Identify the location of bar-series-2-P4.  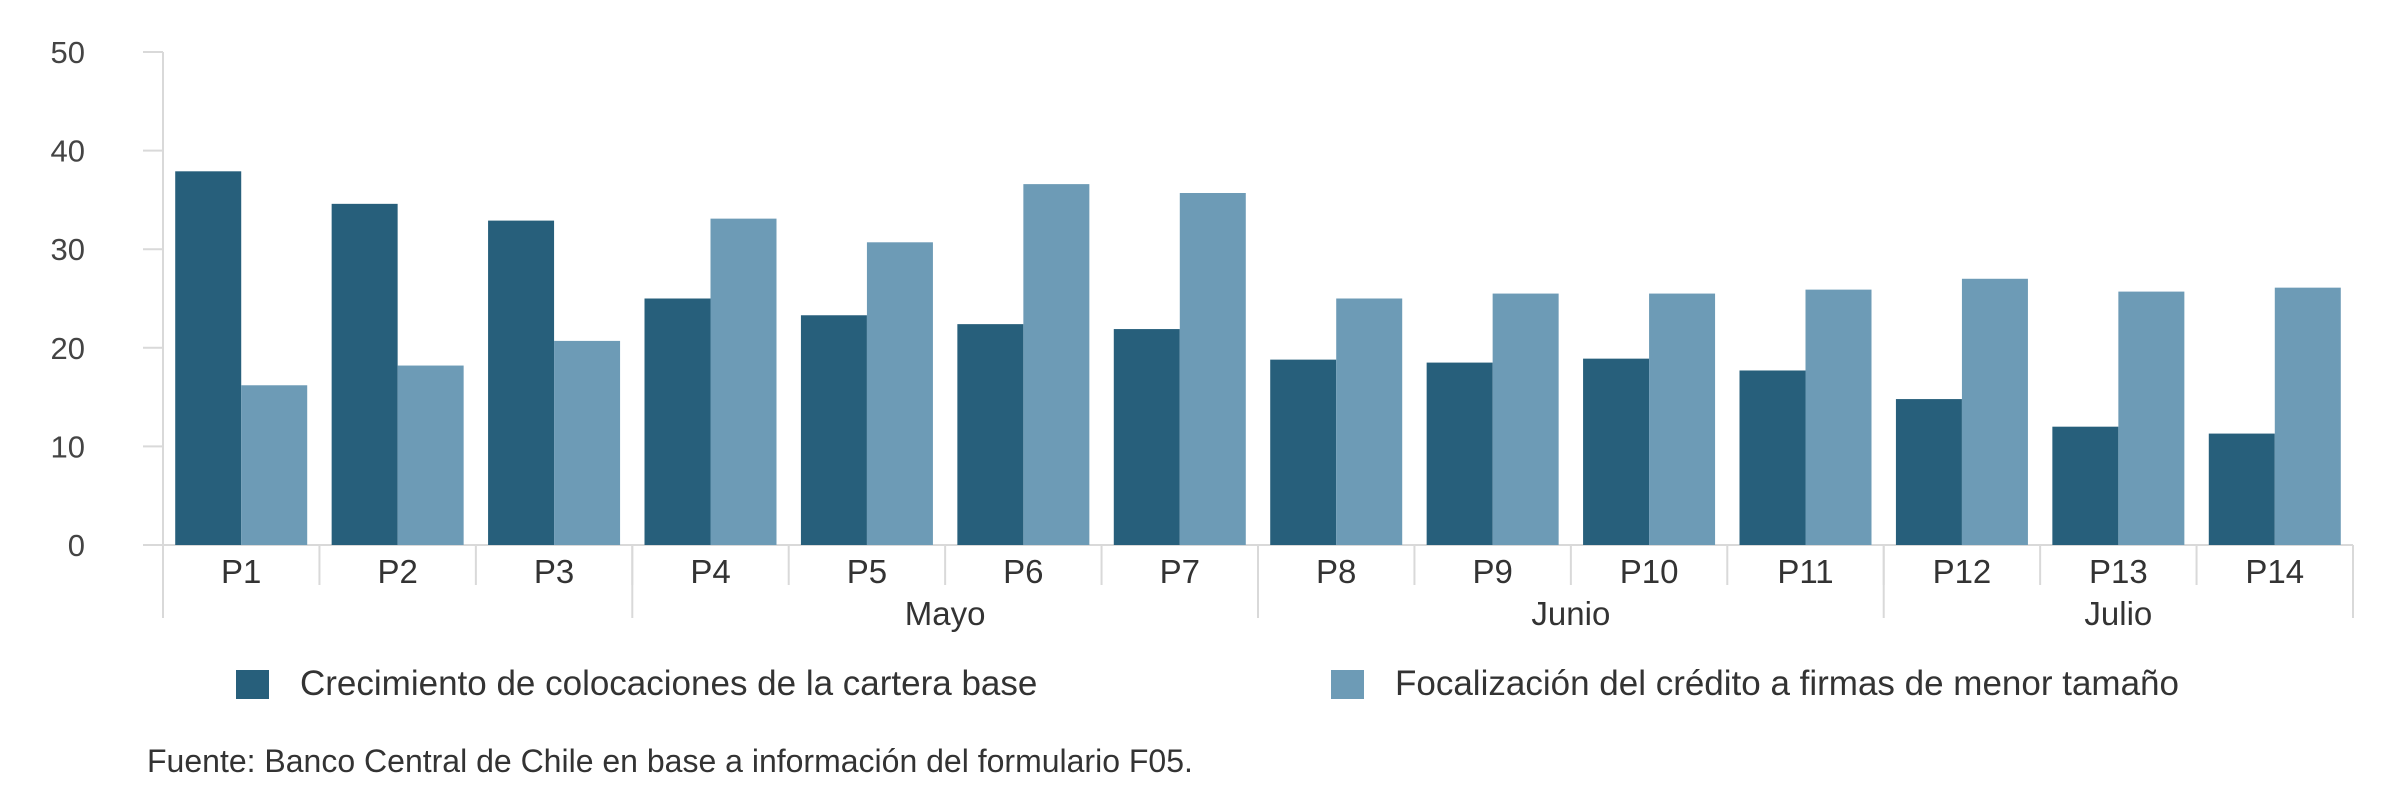
(743, 381).